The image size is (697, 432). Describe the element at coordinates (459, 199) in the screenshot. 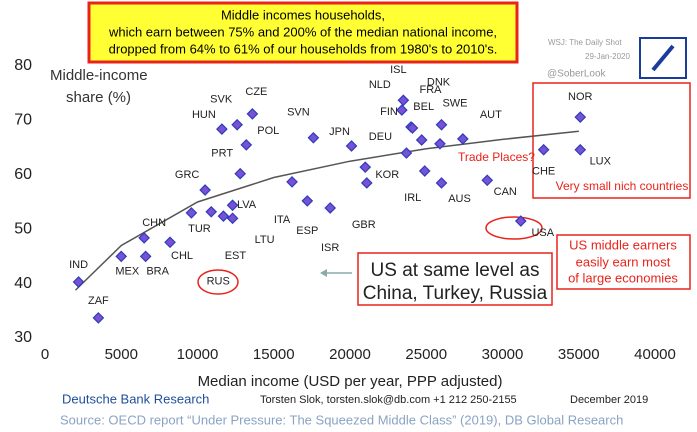

I see `point-label: AUS` at that location.